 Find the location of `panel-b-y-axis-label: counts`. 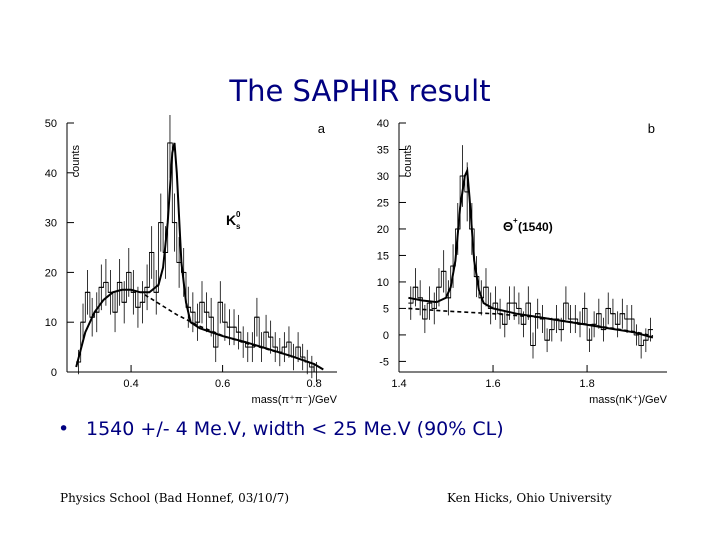

panel-b-y-axis-label: counts is located at coordinates (408, 161).